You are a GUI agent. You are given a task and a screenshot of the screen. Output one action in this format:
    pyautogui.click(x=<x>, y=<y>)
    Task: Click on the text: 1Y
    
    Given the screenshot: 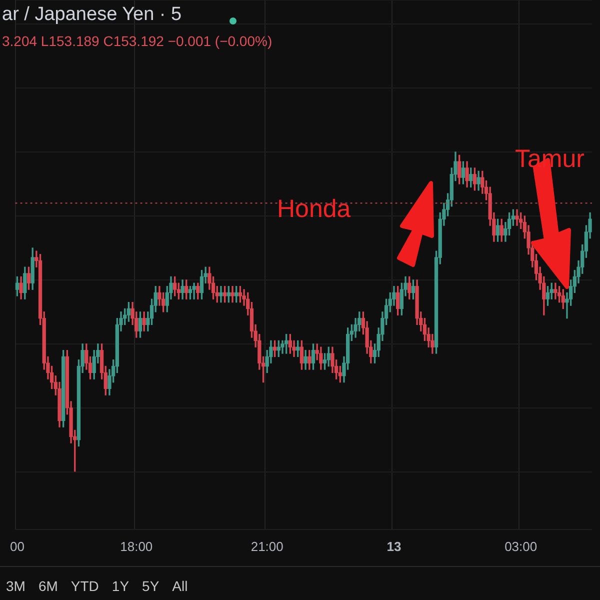 What is the action you would take?
    pyautogui.click(x=121, y=586)
    